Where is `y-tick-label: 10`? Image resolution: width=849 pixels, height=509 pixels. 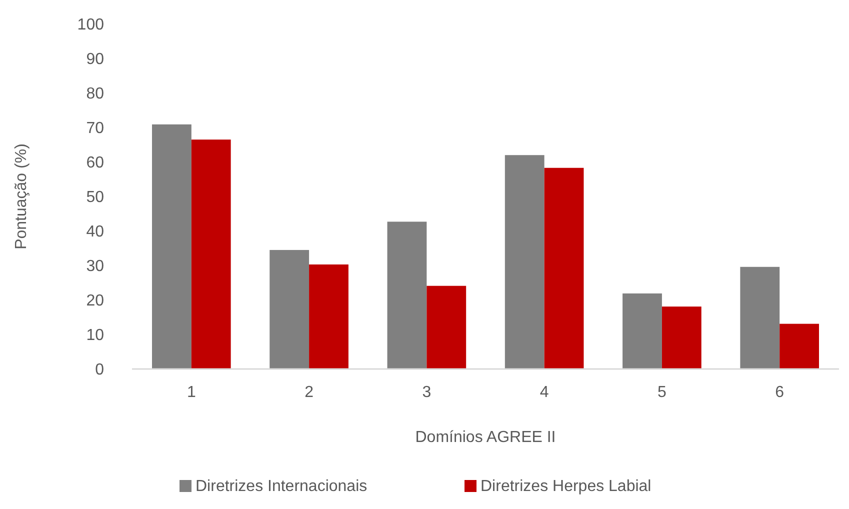
y-tick-label: 10 is located at coordinates (95, 335).